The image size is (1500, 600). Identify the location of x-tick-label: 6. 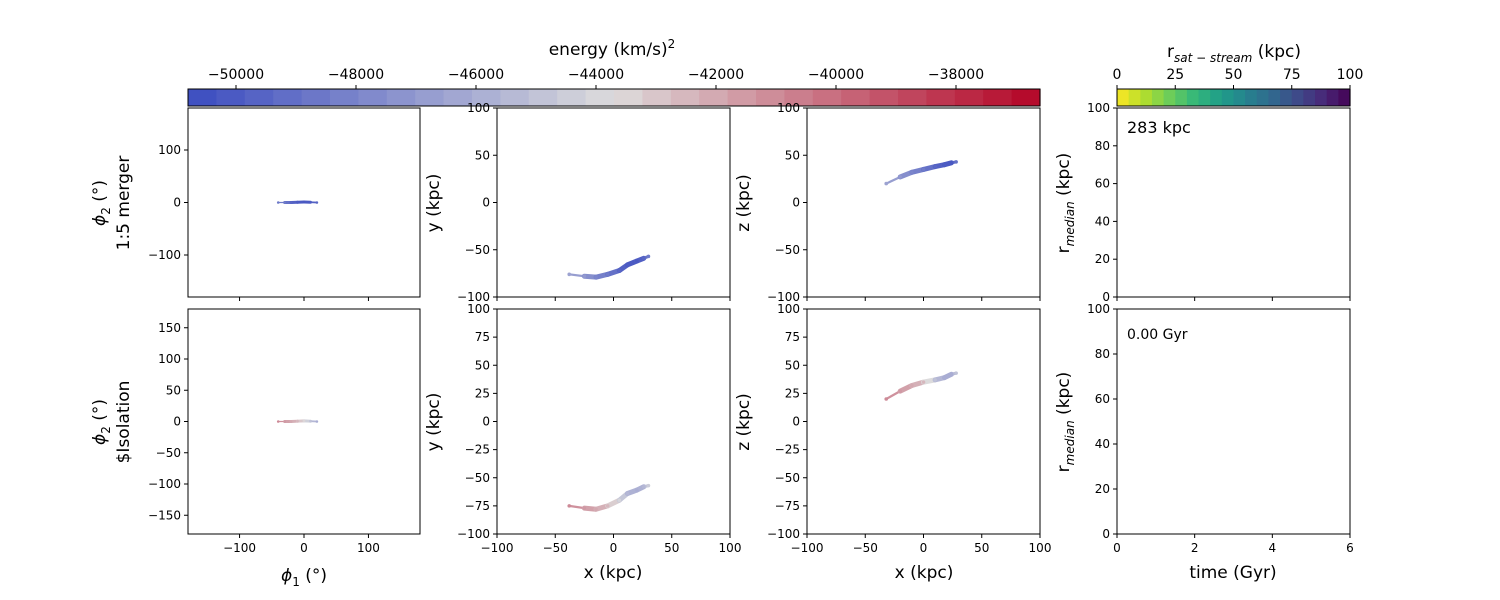
(1350, 548).